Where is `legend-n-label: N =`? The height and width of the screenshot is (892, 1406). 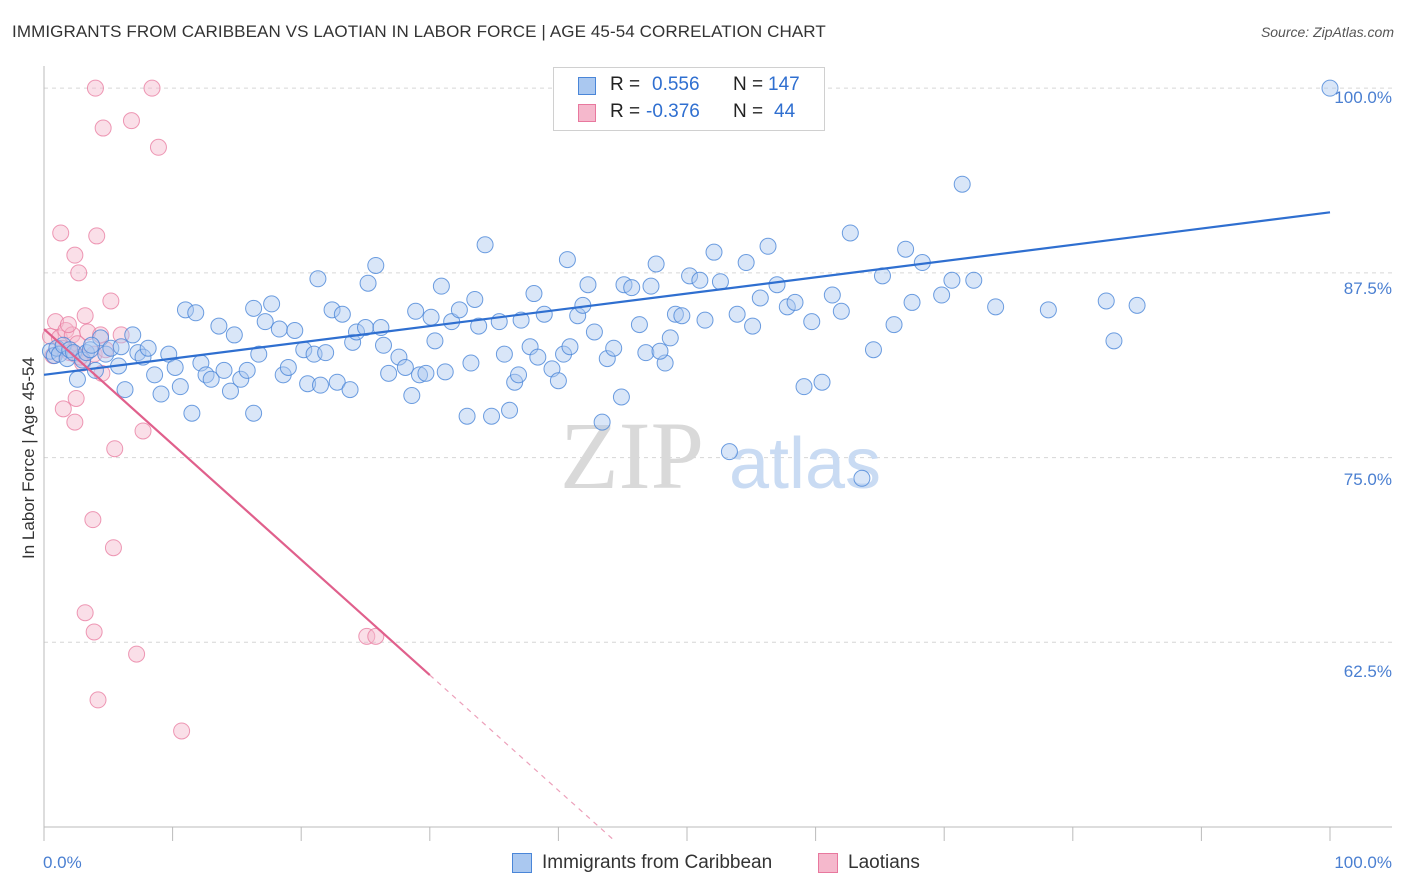
legend-n-label: N = is located at coordinates (748, 84).